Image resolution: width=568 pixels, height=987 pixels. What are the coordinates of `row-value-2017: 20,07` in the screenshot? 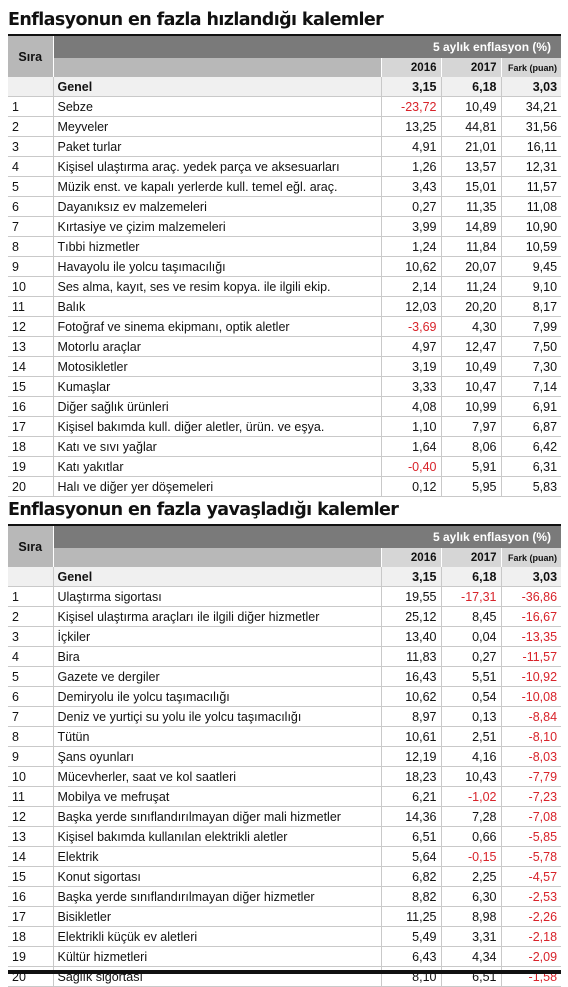 It's located at (470, 266).